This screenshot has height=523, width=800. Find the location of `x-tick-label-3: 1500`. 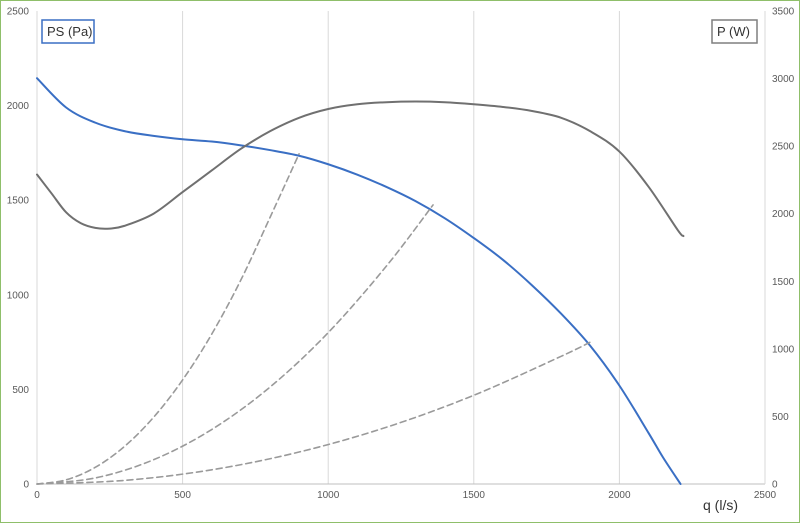

x-tick-label-3: 1500 is located at coordinates (474, 495).